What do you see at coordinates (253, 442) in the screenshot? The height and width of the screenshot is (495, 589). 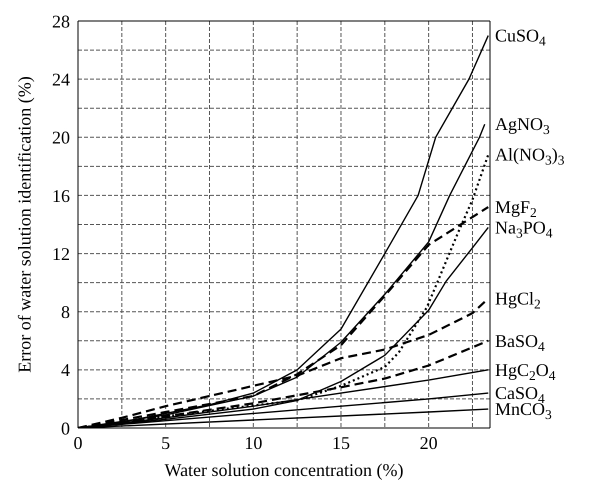 I see `x-tick-label: 10` at bounding box center [253, 442].